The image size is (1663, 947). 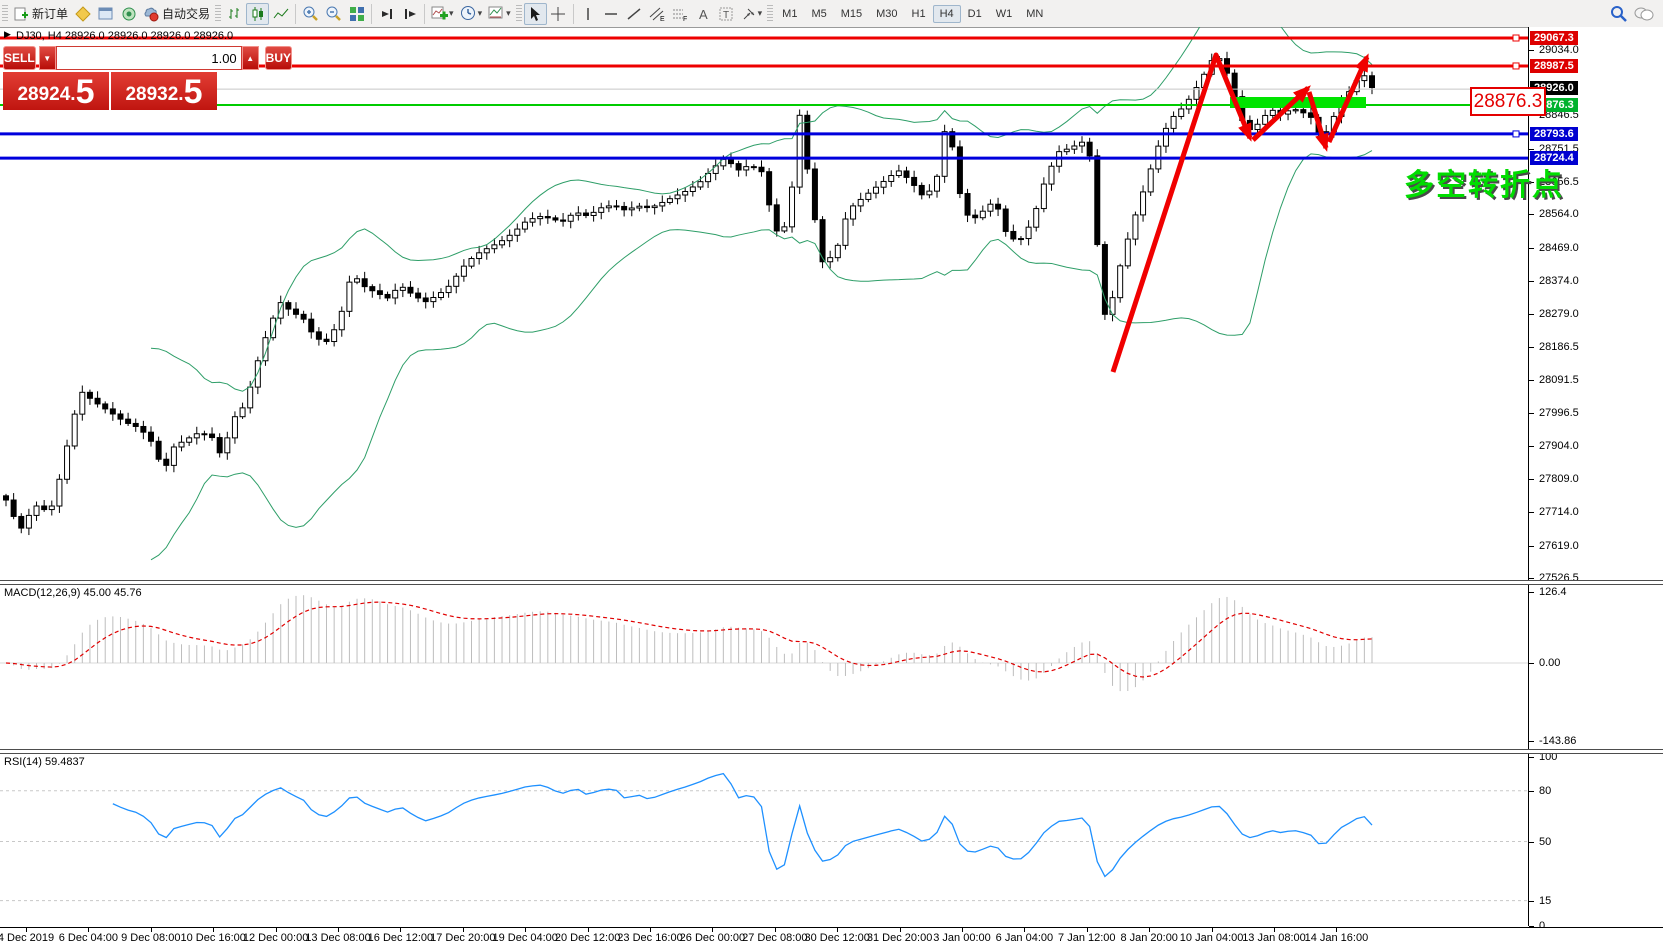 I want to click on timeframe-d1: D1, so click(x=974, y=13).